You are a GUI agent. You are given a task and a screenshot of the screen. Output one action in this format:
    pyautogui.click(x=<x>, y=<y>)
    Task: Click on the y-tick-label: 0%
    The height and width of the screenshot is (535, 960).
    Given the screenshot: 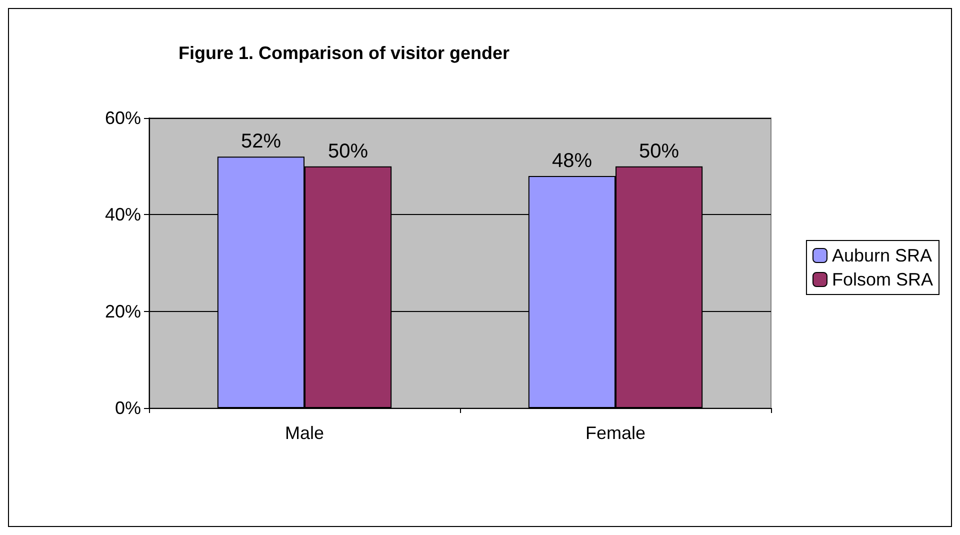 What is the action you would take?
    pyautogui.click(x=127, y=408)
    